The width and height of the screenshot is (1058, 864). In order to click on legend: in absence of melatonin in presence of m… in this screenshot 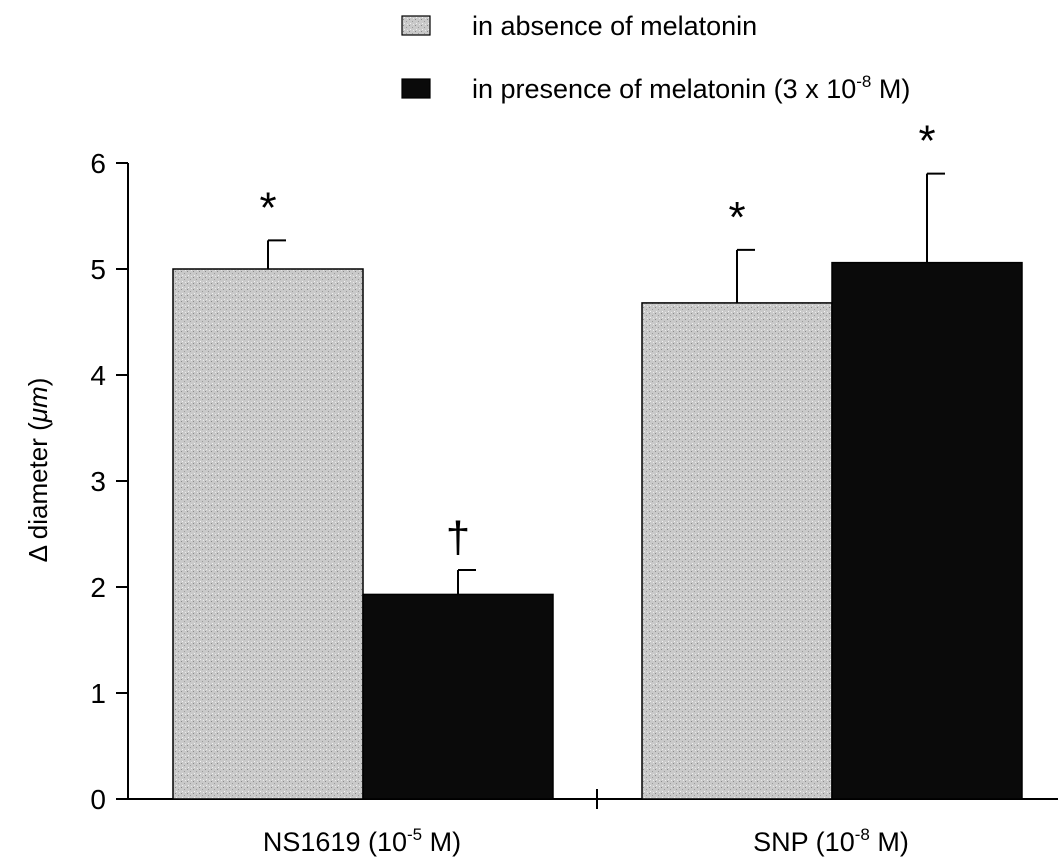, I will do `click(655, 57)`.